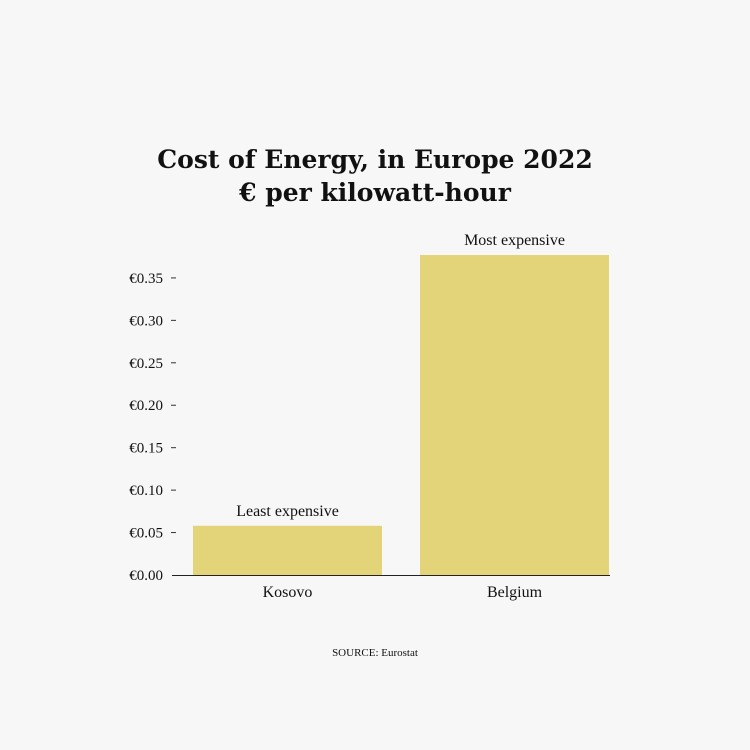  I want to click on bar-annotation: Least expensive, so click(287, 511).